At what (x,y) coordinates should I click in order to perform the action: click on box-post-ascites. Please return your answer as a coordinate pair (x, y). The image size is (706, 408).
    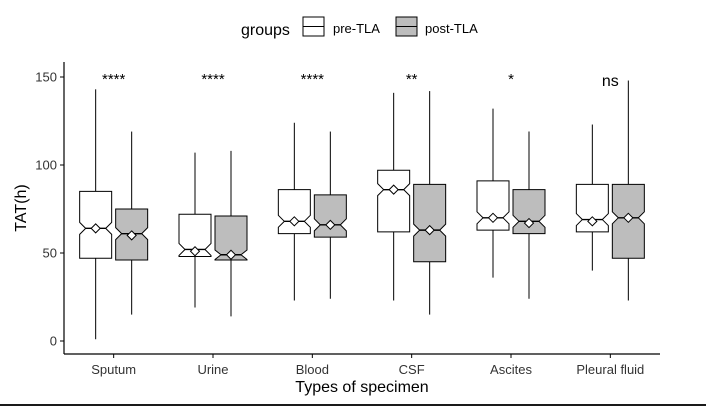
    Looking at the image, I should click on (529, 215).